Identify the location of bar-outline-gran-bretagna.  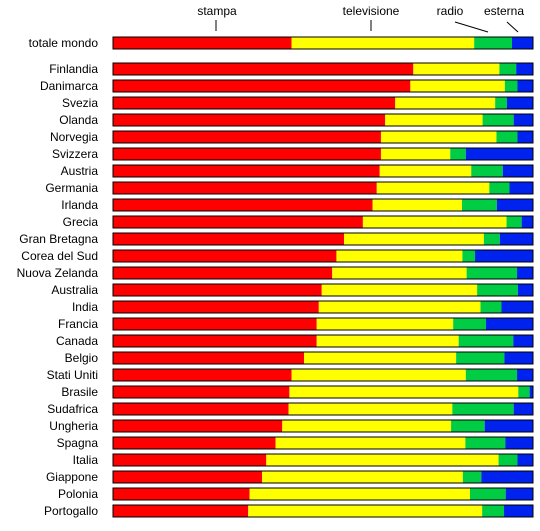
(323, 239).